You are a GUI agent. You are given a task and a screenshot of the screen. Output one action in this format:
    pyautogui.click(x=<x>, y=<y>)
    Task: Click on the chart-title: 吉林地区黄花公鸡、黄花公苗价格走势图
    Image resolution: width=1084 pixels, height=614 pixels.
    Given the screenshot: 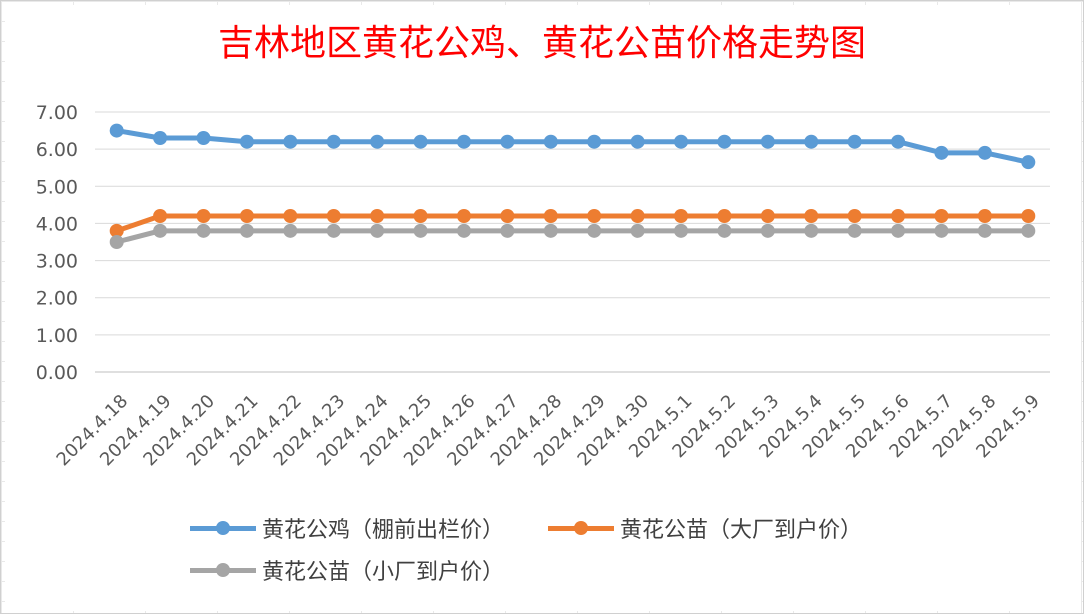 What is the action you would take?
    pyautogui.click(x=541, y=43)
    